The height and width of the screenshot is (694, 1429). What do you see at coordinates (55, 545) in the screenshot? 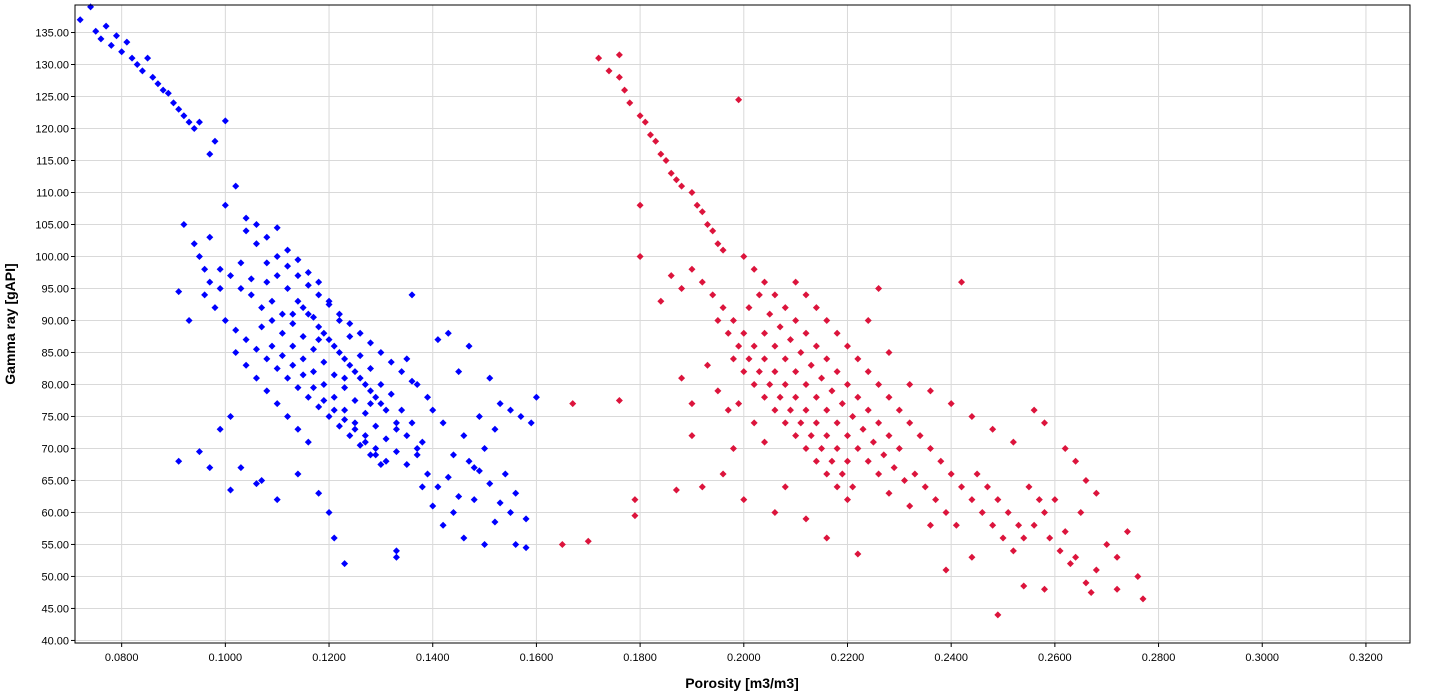
I see `y-tick-label: 55.00` at bounding box center [55, 545].